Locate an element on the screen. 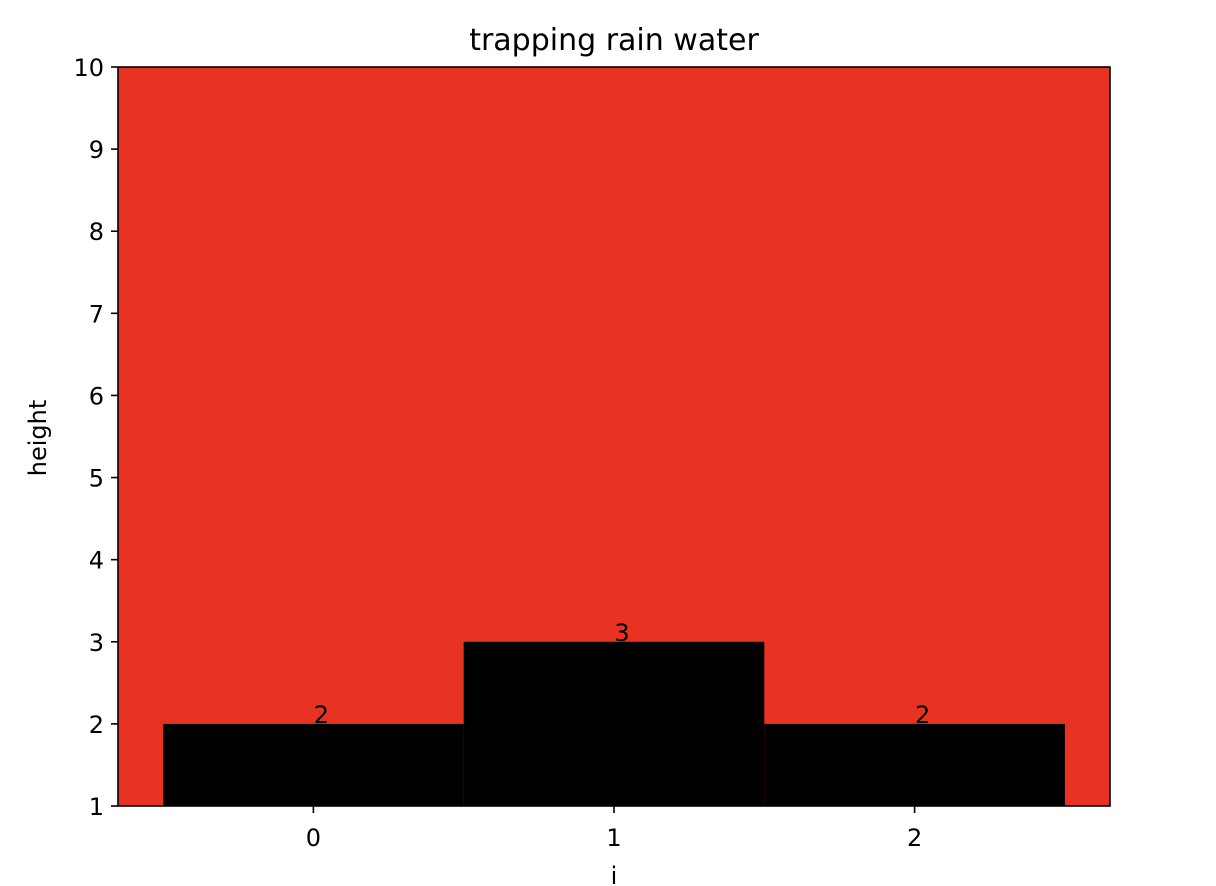  y-tick-label: 7 is located at coordinates (96, 314).